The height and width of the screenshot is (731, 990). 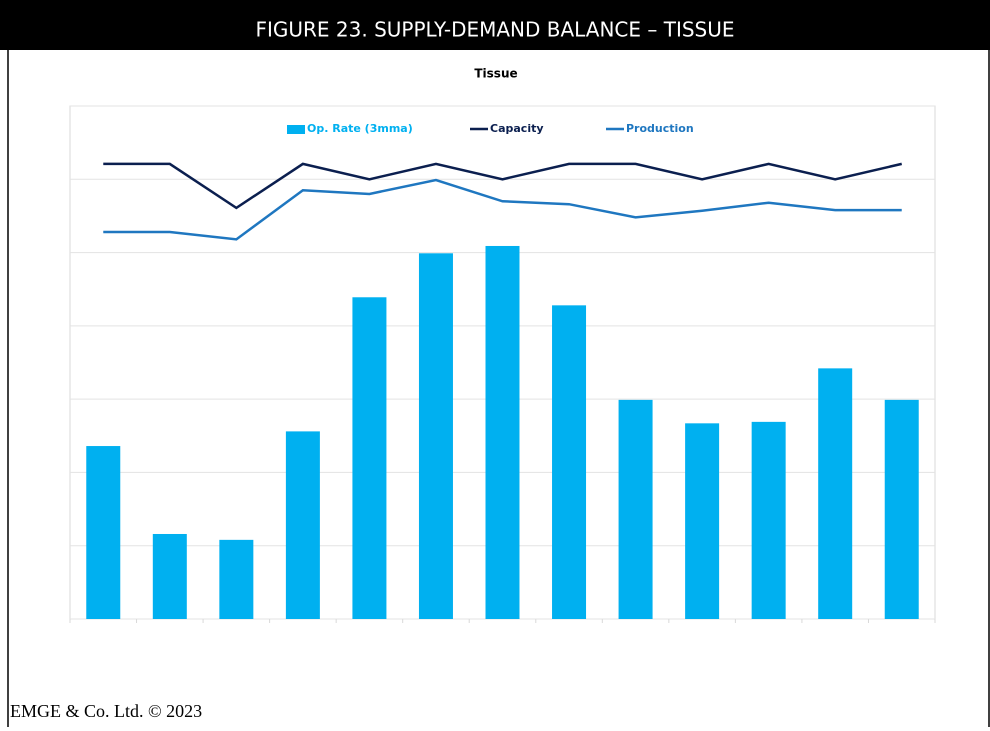 What do you see at coordinates (106, 711) in the screenshot?
I see `footer: EMGE & Co. Ltd. © 2023` at bounding box center [106, 711].